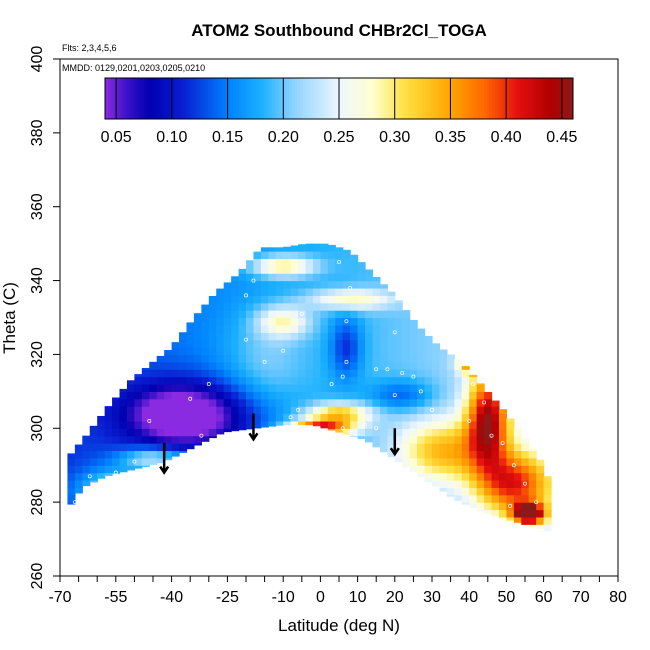  I want to click on y-tick-label: 340, so click(37, 280).